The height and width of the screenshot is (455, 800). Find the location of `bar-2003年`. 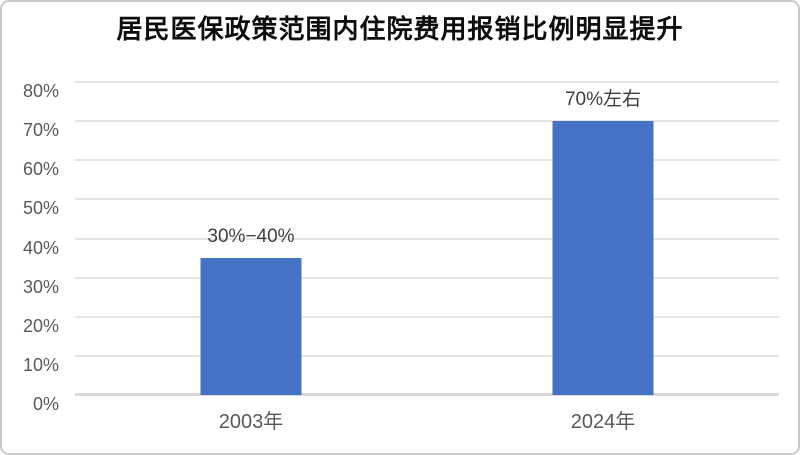

bar-2003年 is located at coordinates (251, 326).